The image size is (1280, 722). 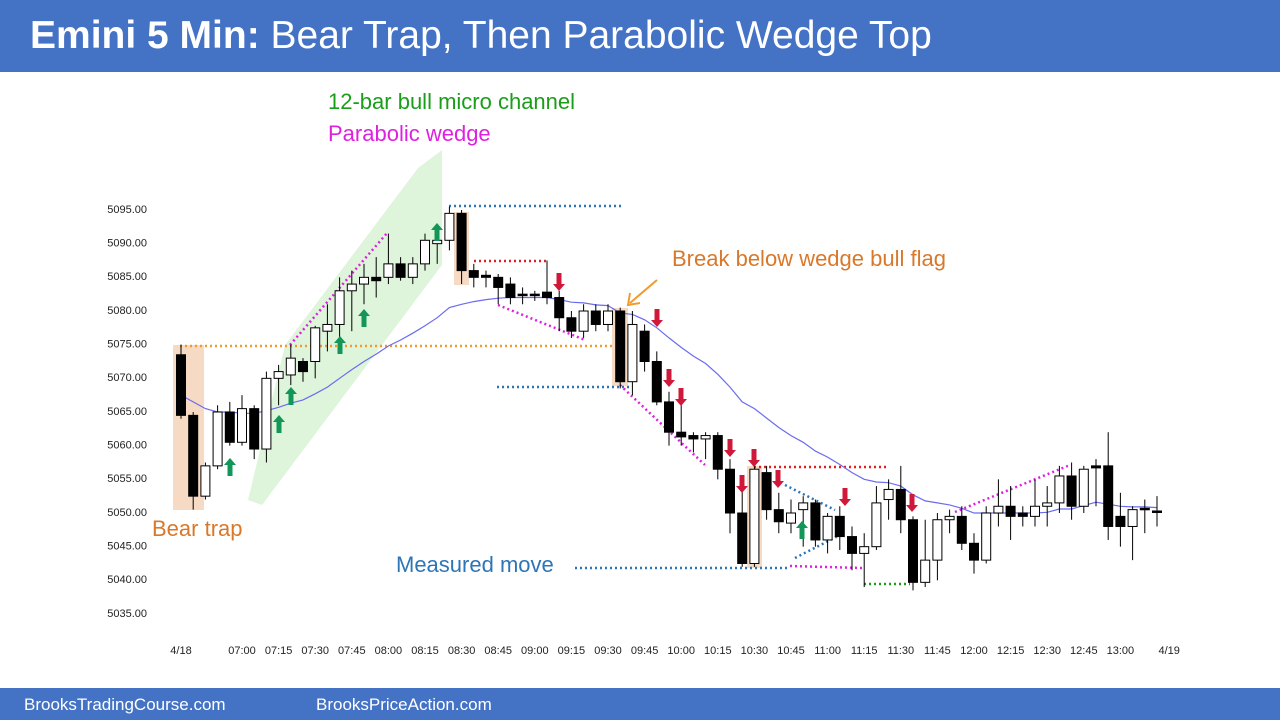 I want to click on x-tick-label: 08:00, so click(x=389, y=651).